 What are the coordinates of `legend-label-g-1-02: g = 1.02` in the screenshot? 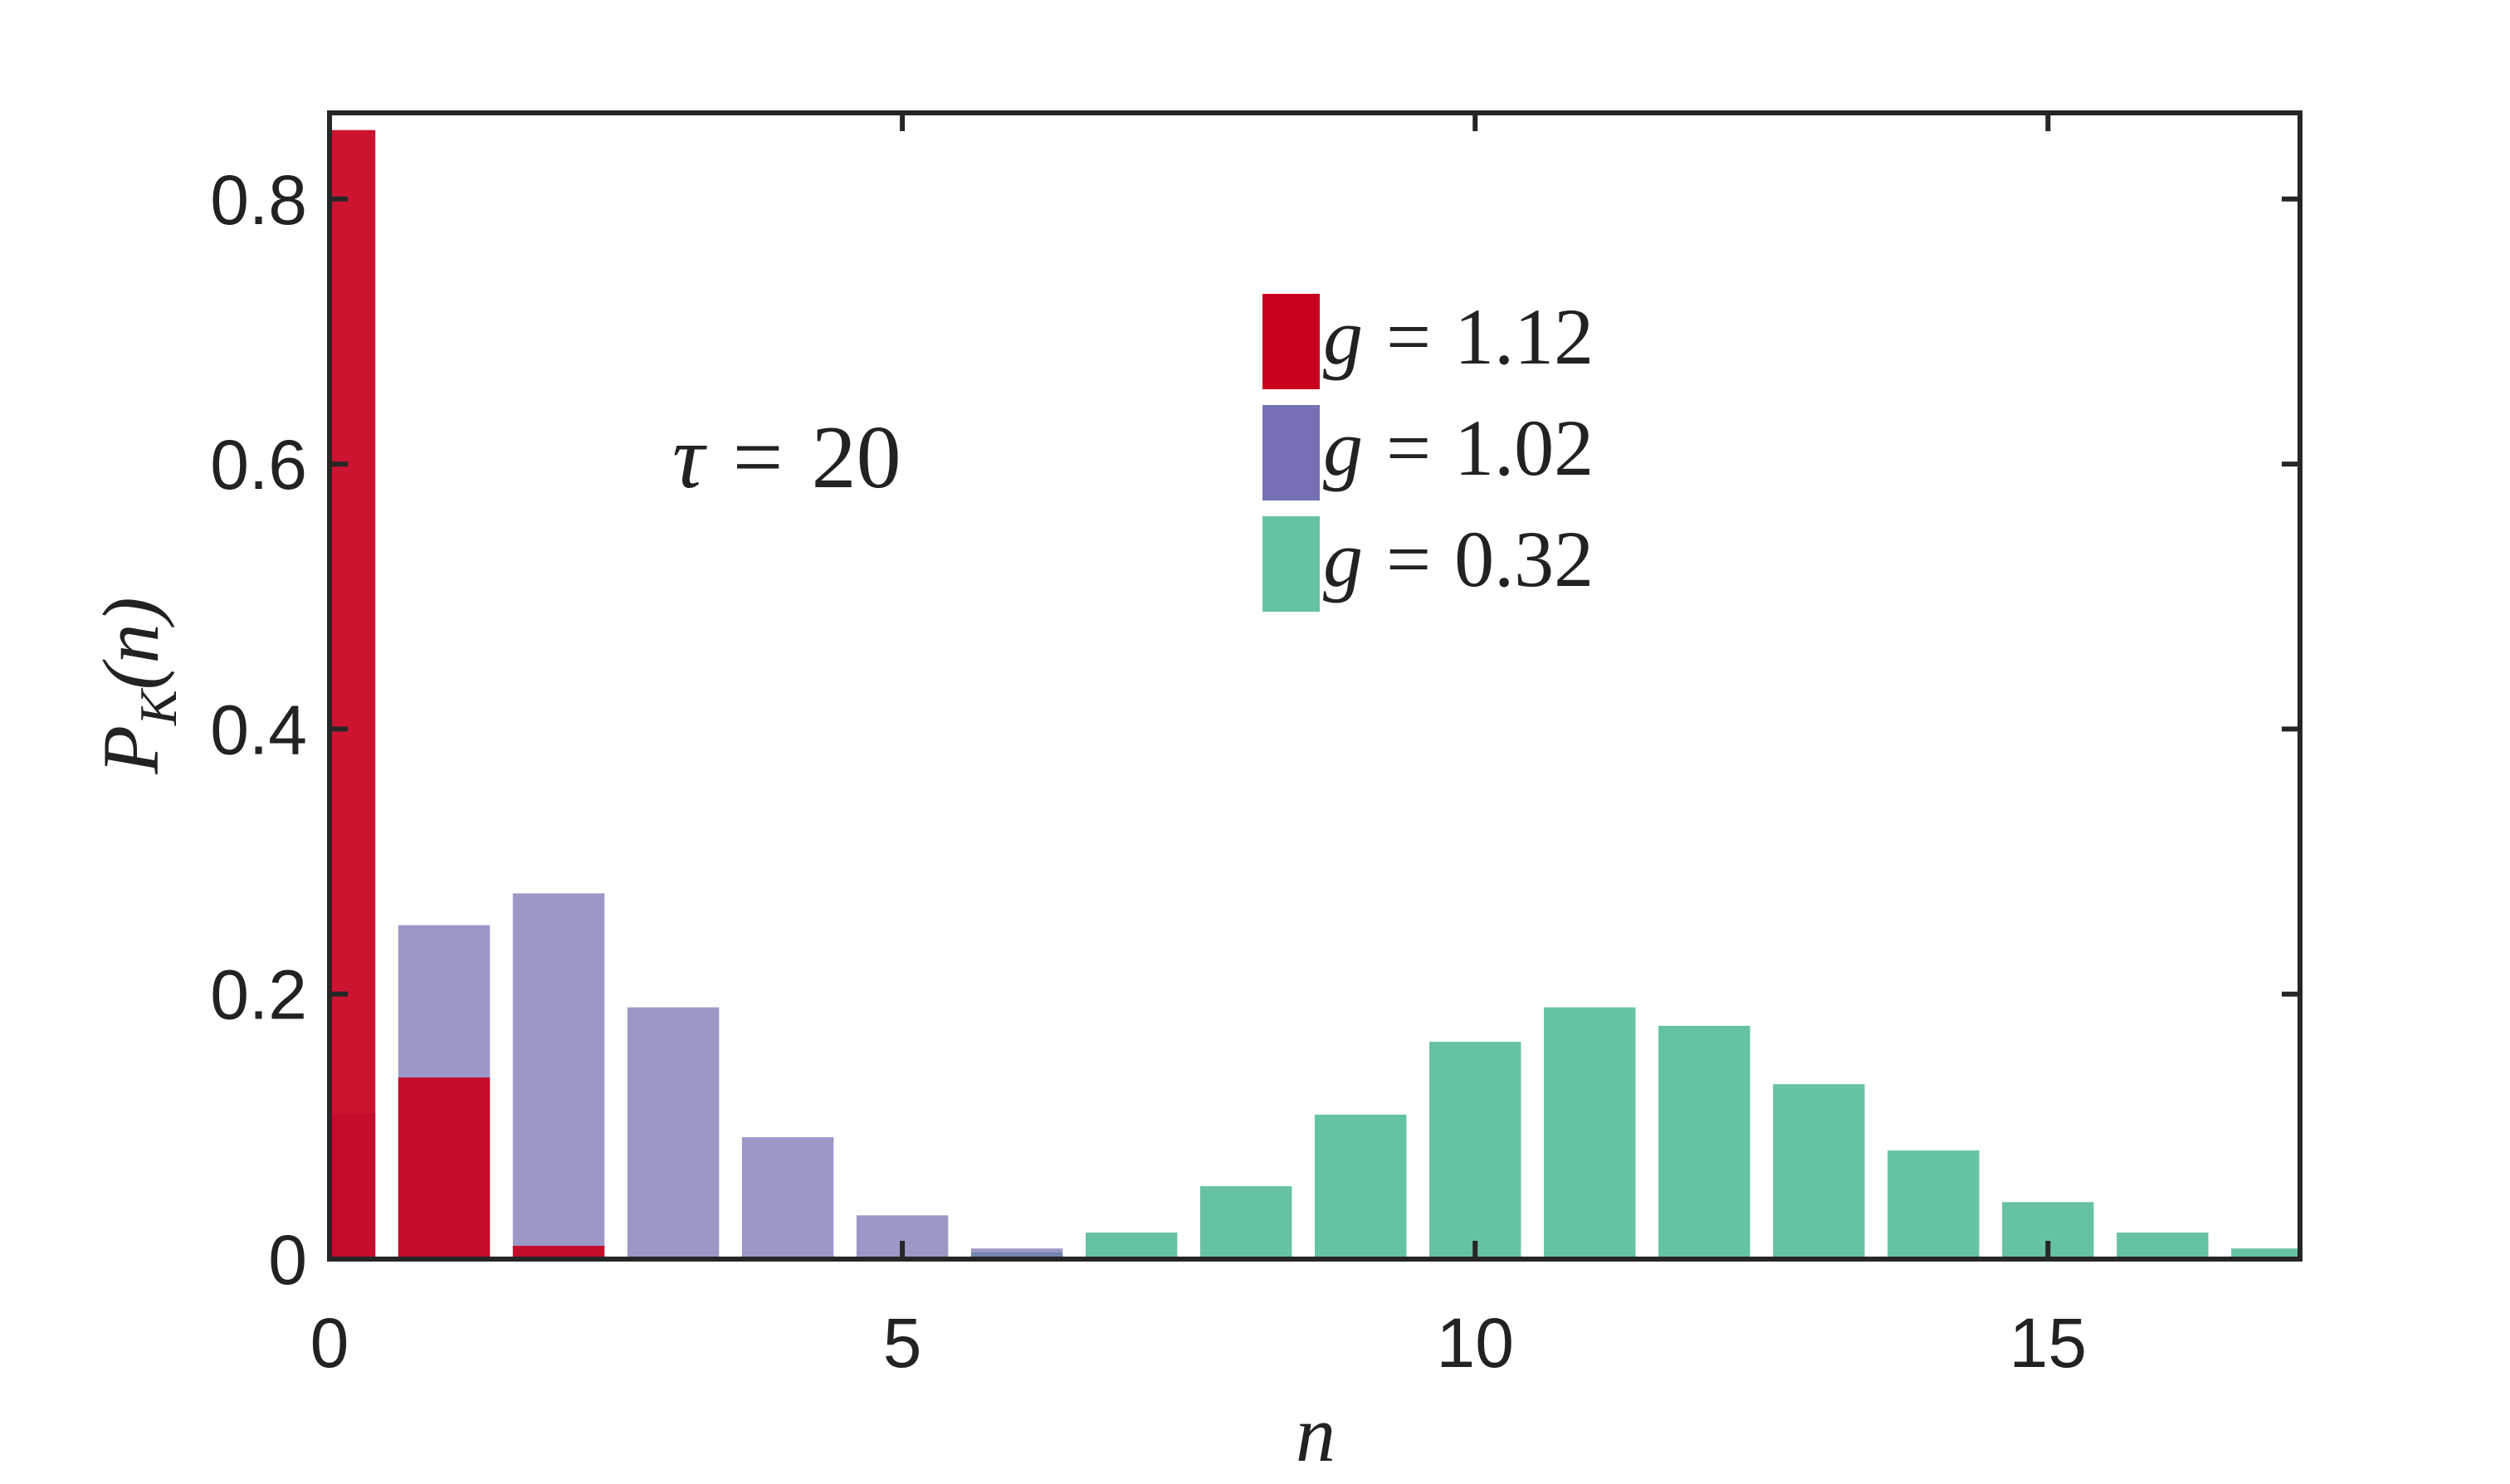 It's located at (1458, 447).